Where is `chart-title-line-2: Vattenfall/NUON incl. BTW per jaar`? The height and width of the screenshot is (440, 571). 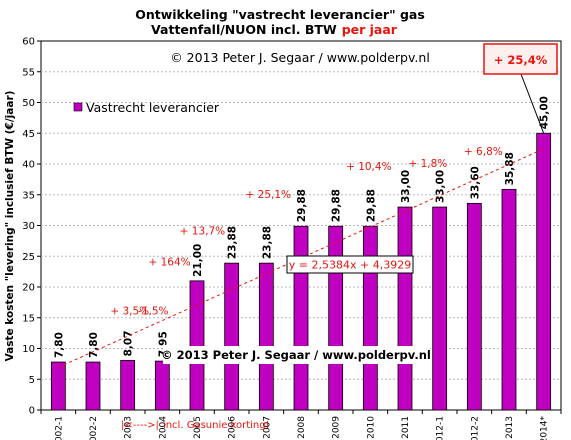
chart-title-line-2: Vattenfall/NUON incl. BTW per jaar is located at coordinates (274, 29).